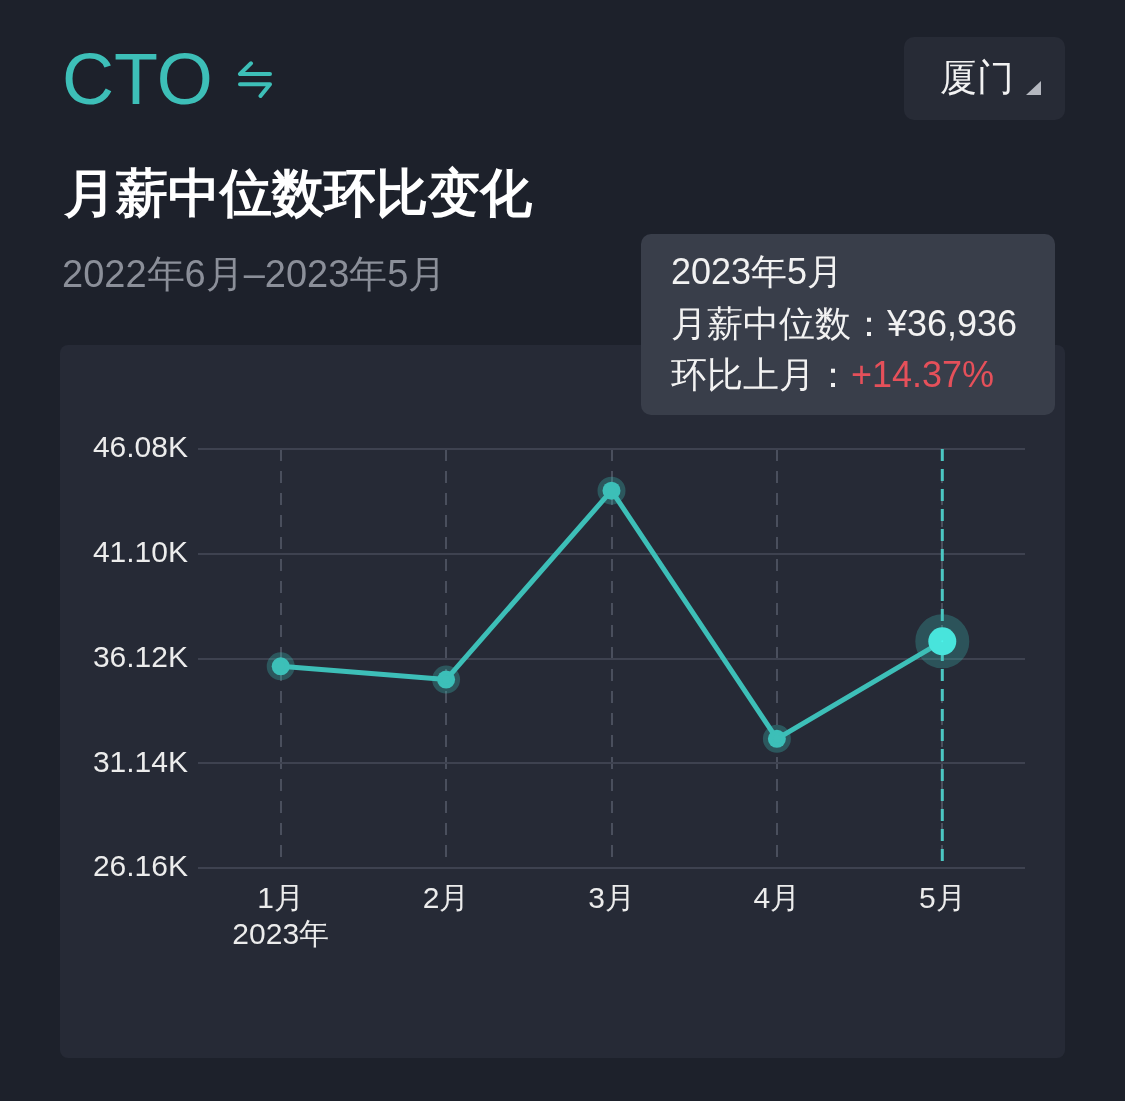  I want to click on chart-title: 月薪中位数环比变化, so click(298, 193).